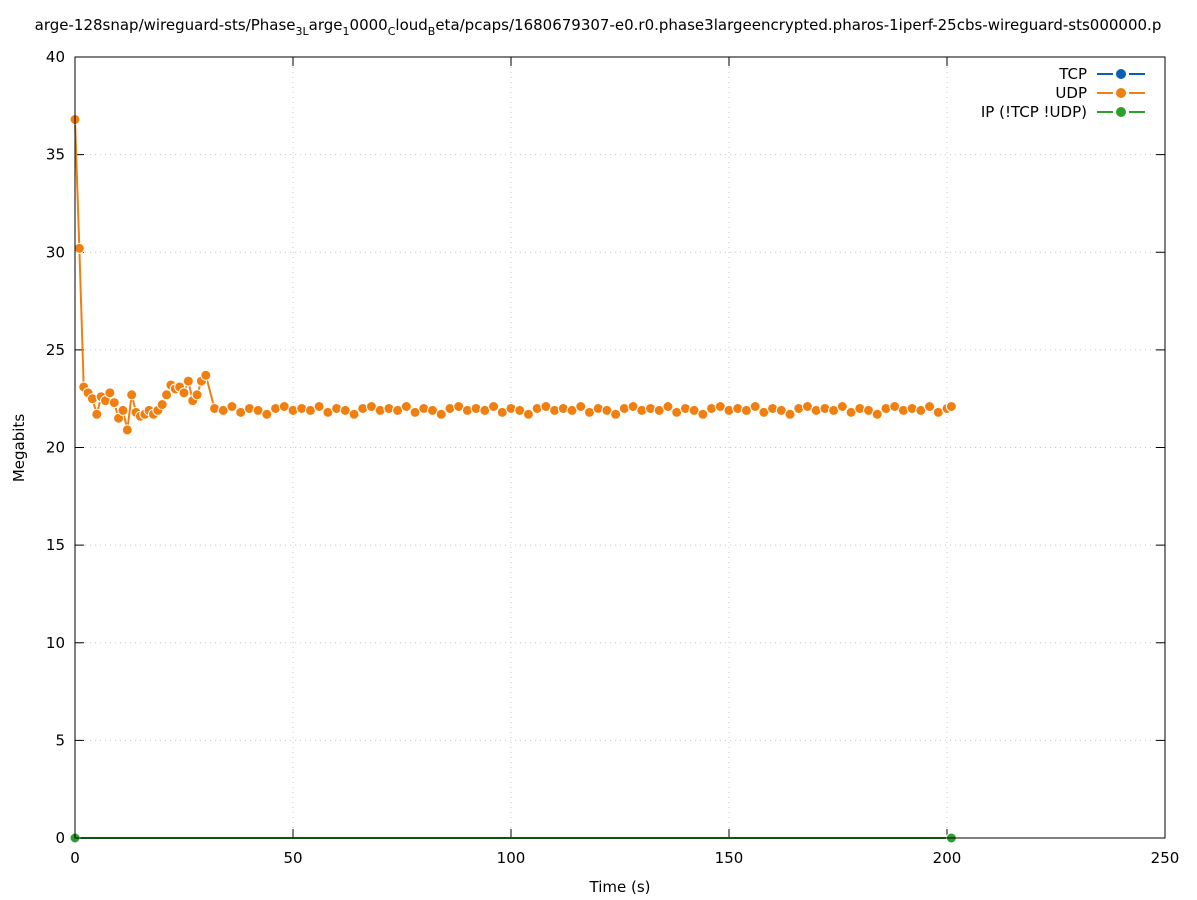  Describe the element at coordinates (1034, 112) in the screenshot. I see `legend-label: IP (!TCP !UDP)` at that location.